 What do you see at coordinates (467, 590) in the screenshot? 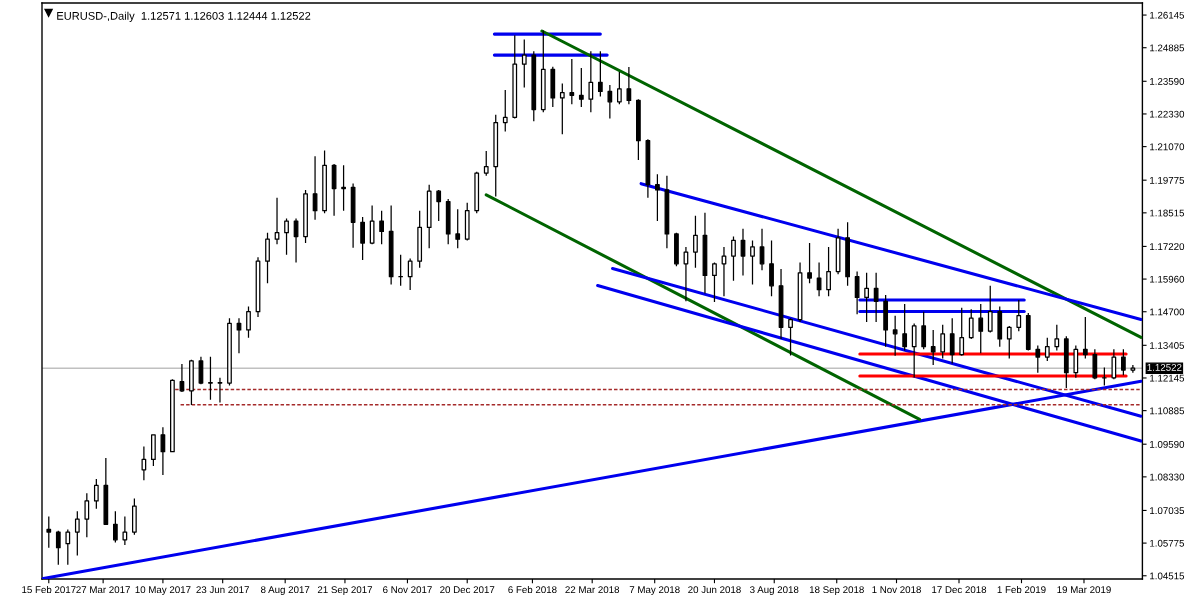
I see `x-tick-label: 20 Dec 2017` at bounding box center [467, 590].